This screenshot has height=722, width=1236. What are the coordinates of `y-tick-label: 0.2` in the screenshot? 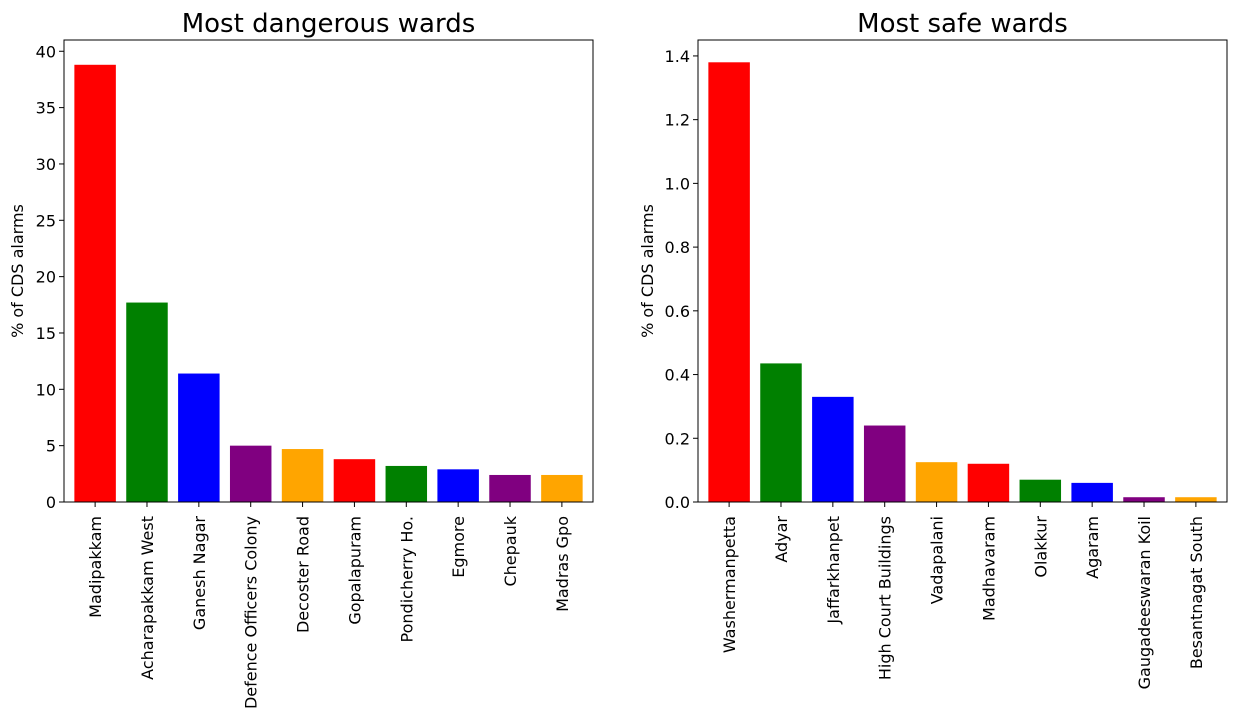 It's located at (677, 438).